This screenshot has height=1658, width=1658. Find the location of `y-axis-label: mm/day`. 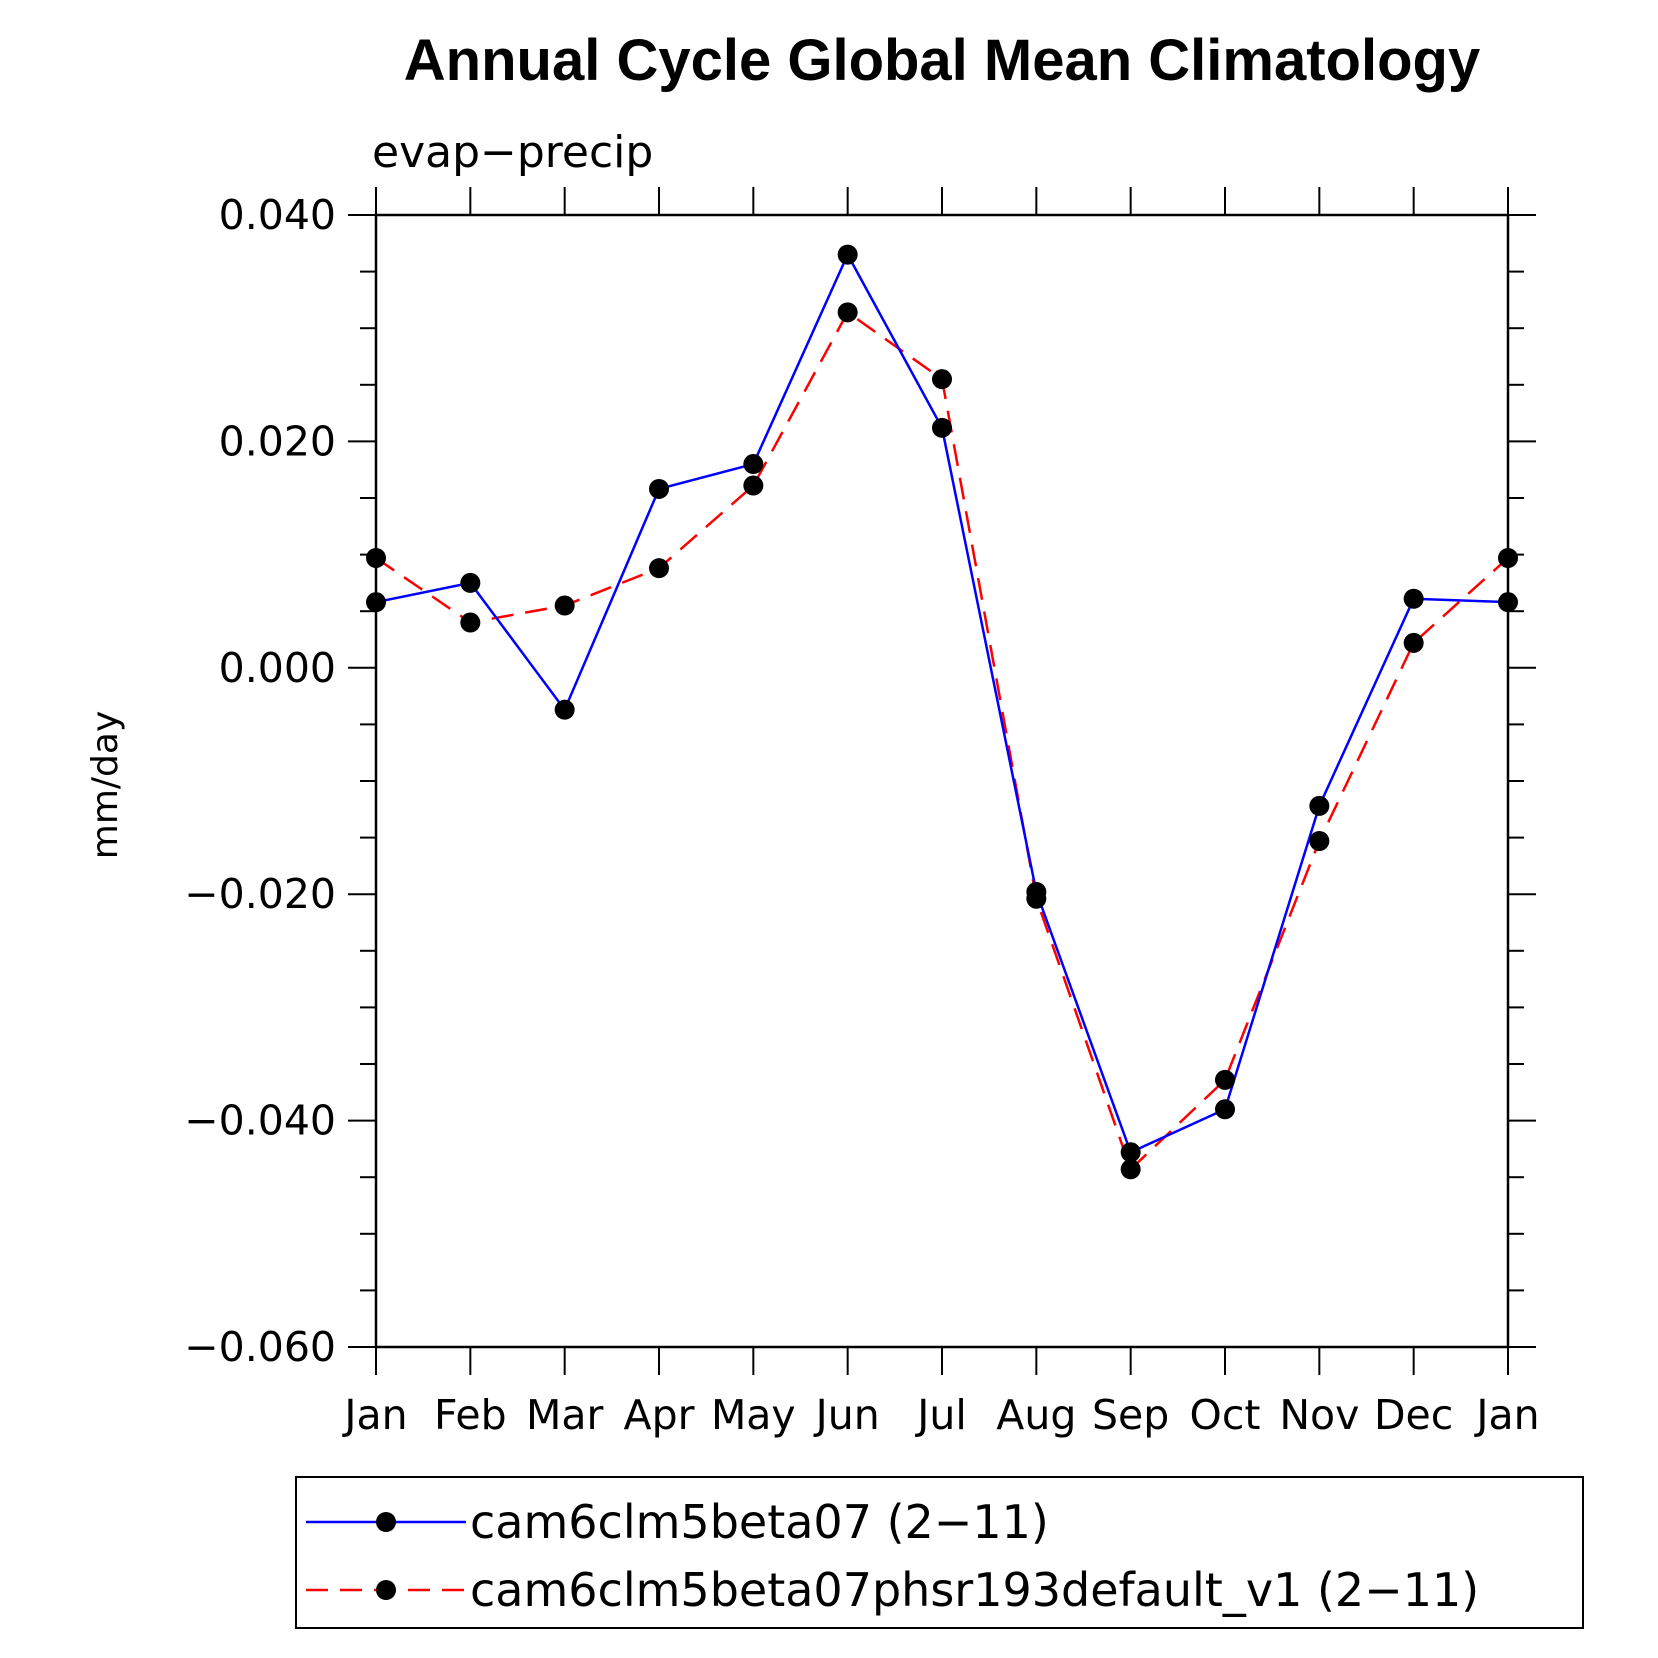

y-axis-label: mm/day is located at coordinates (105, 785).